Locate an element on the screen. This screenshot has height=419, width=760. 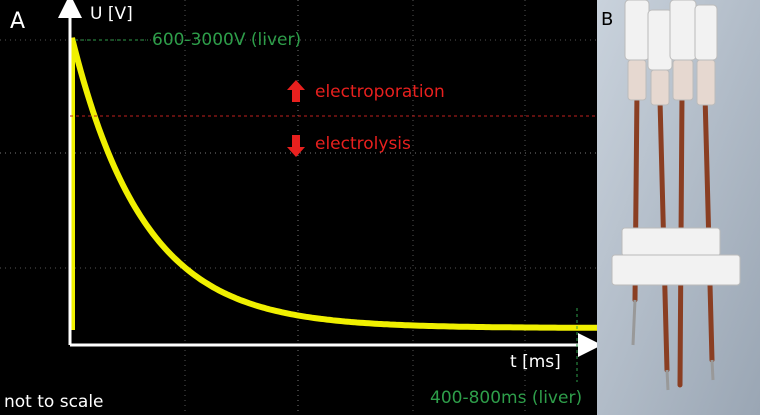
x-axis-label: t [ms] is located at coordinates (535, 362).